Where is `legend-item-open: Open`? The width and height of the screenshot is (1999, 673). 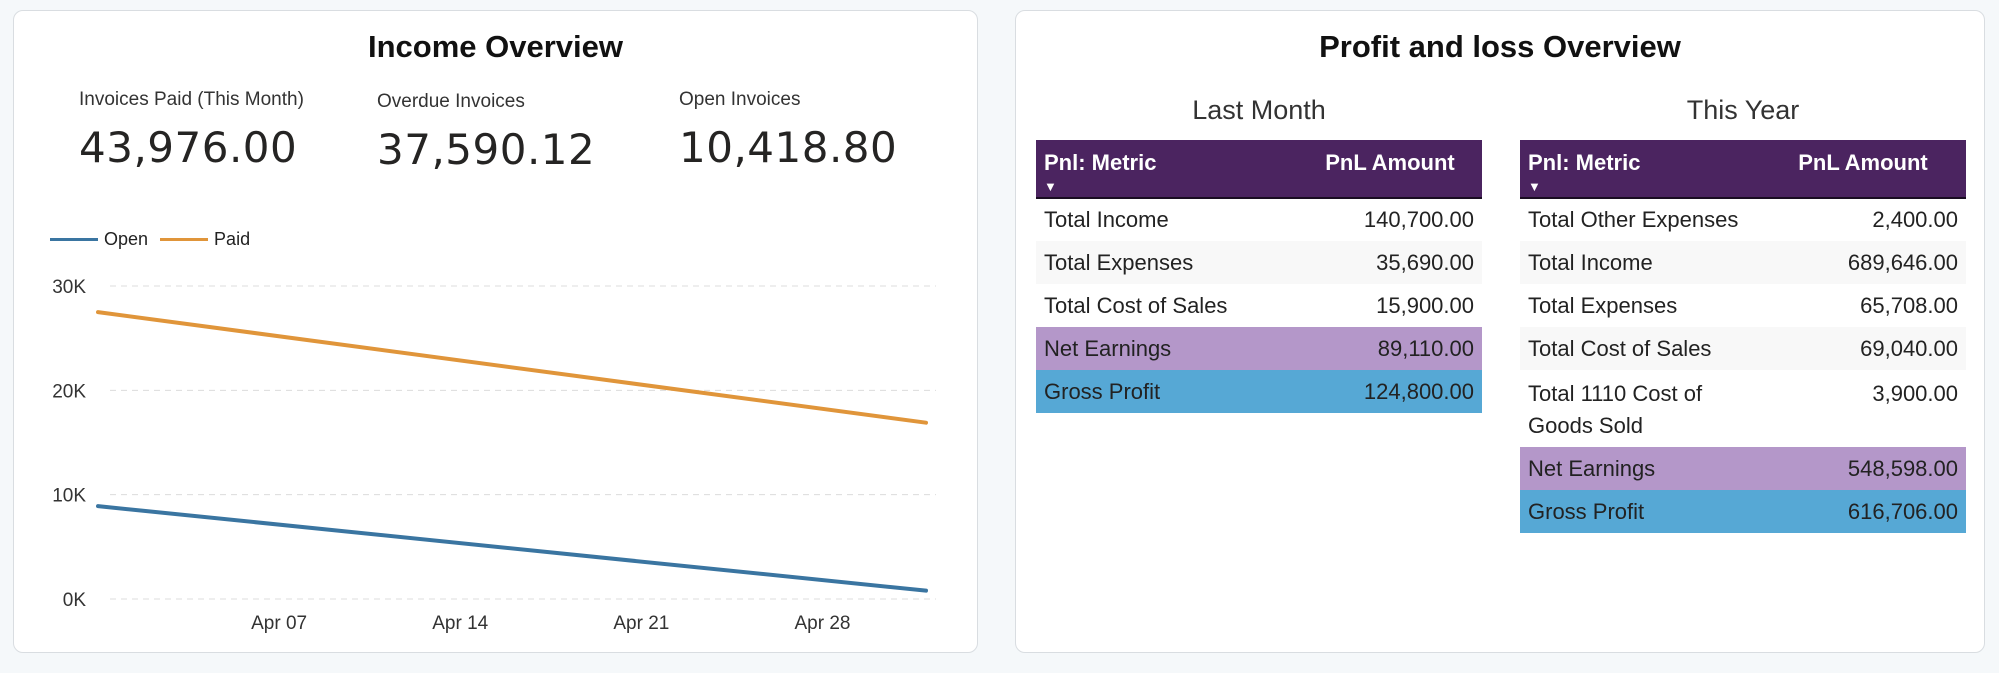 legend-item-open: Open is located at coordinates (99, 239).